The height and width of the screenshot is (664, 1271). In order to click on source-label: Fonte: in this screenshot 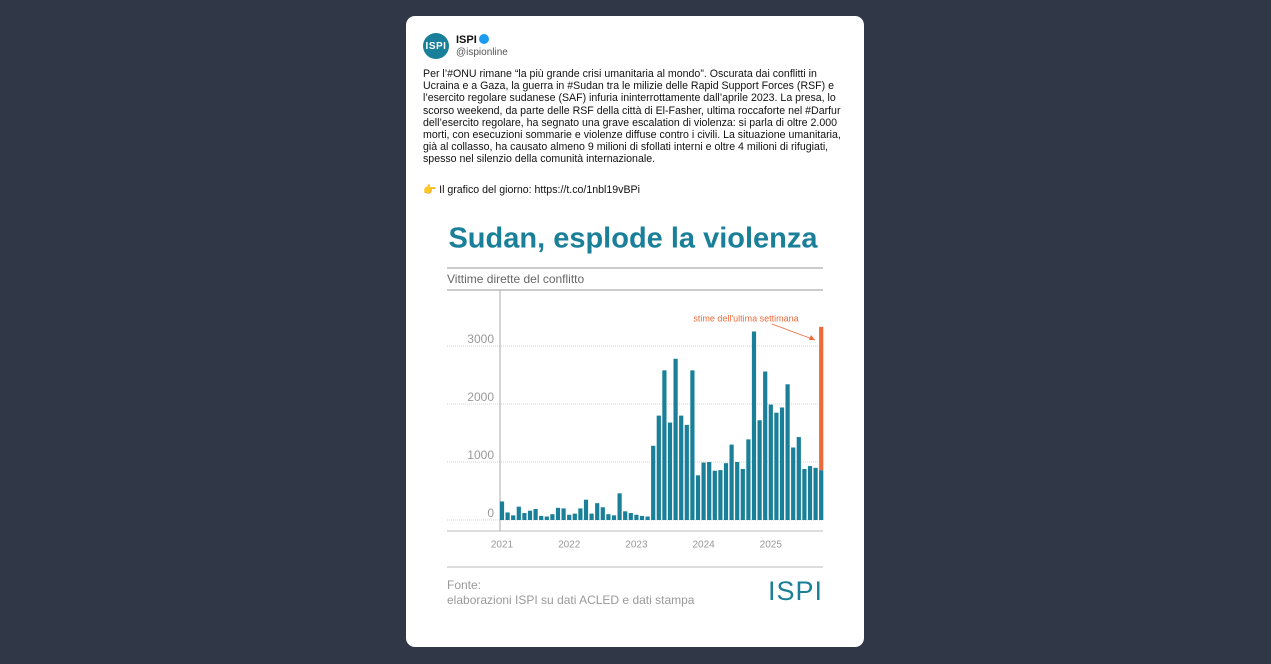, I will do `click(464, 585)`.